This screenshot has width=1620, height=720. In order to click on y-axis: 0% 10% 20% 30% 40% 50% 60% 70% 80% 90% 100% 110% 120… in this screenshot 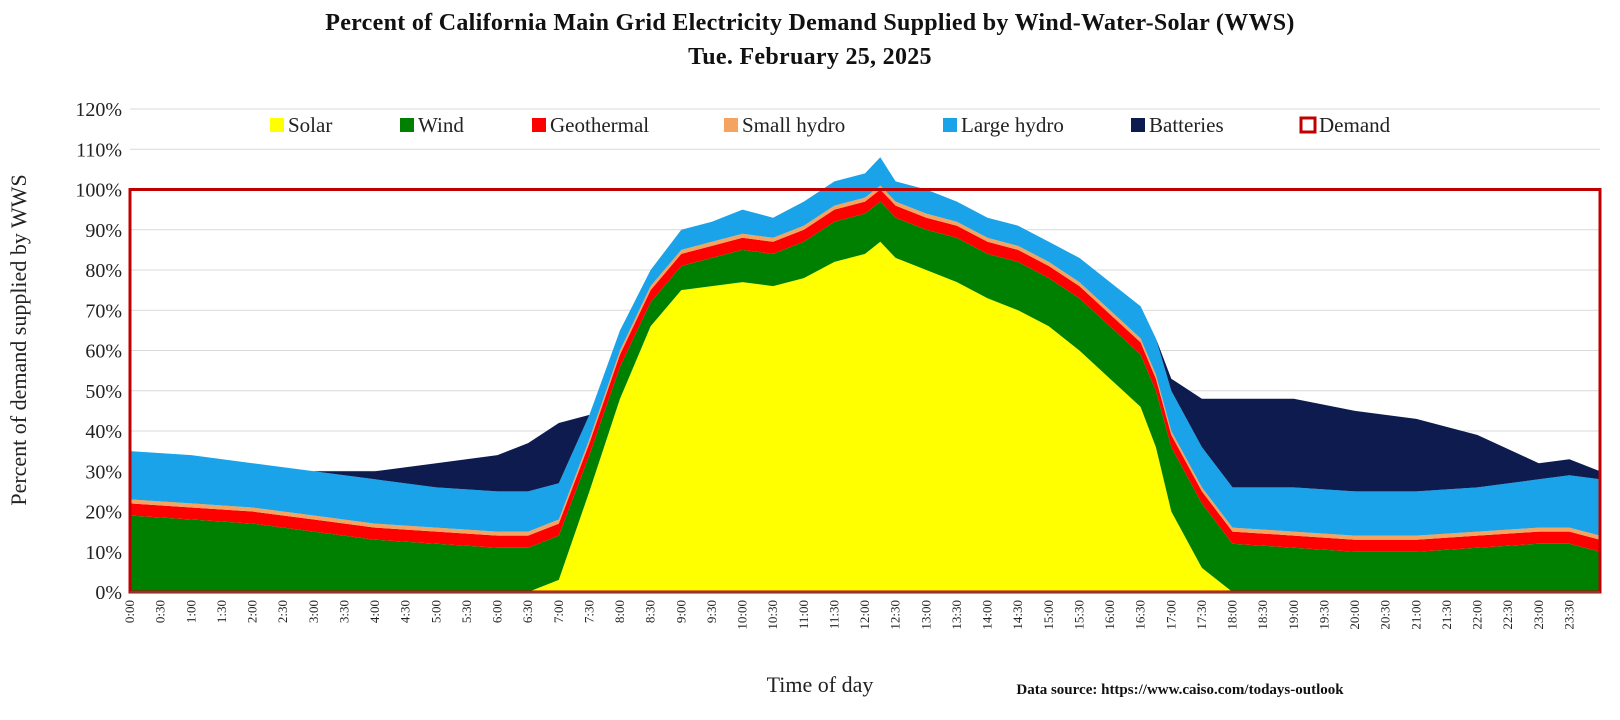, I will do `click(98, 351)`.